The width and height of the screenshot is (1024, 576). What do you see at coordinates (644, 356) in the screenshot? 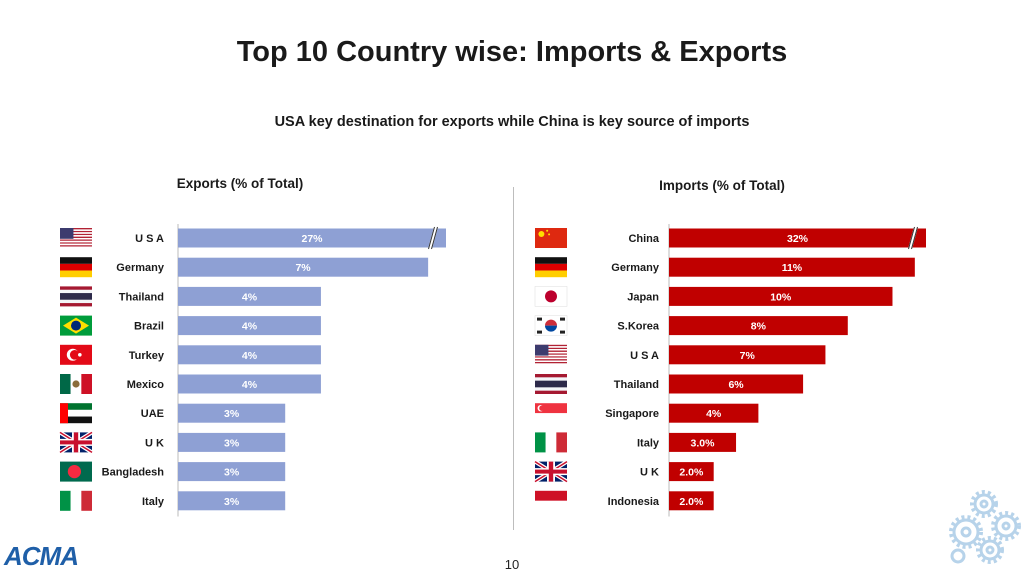
I see `imports-category-label: U S A` at bounding box center [644, 356].